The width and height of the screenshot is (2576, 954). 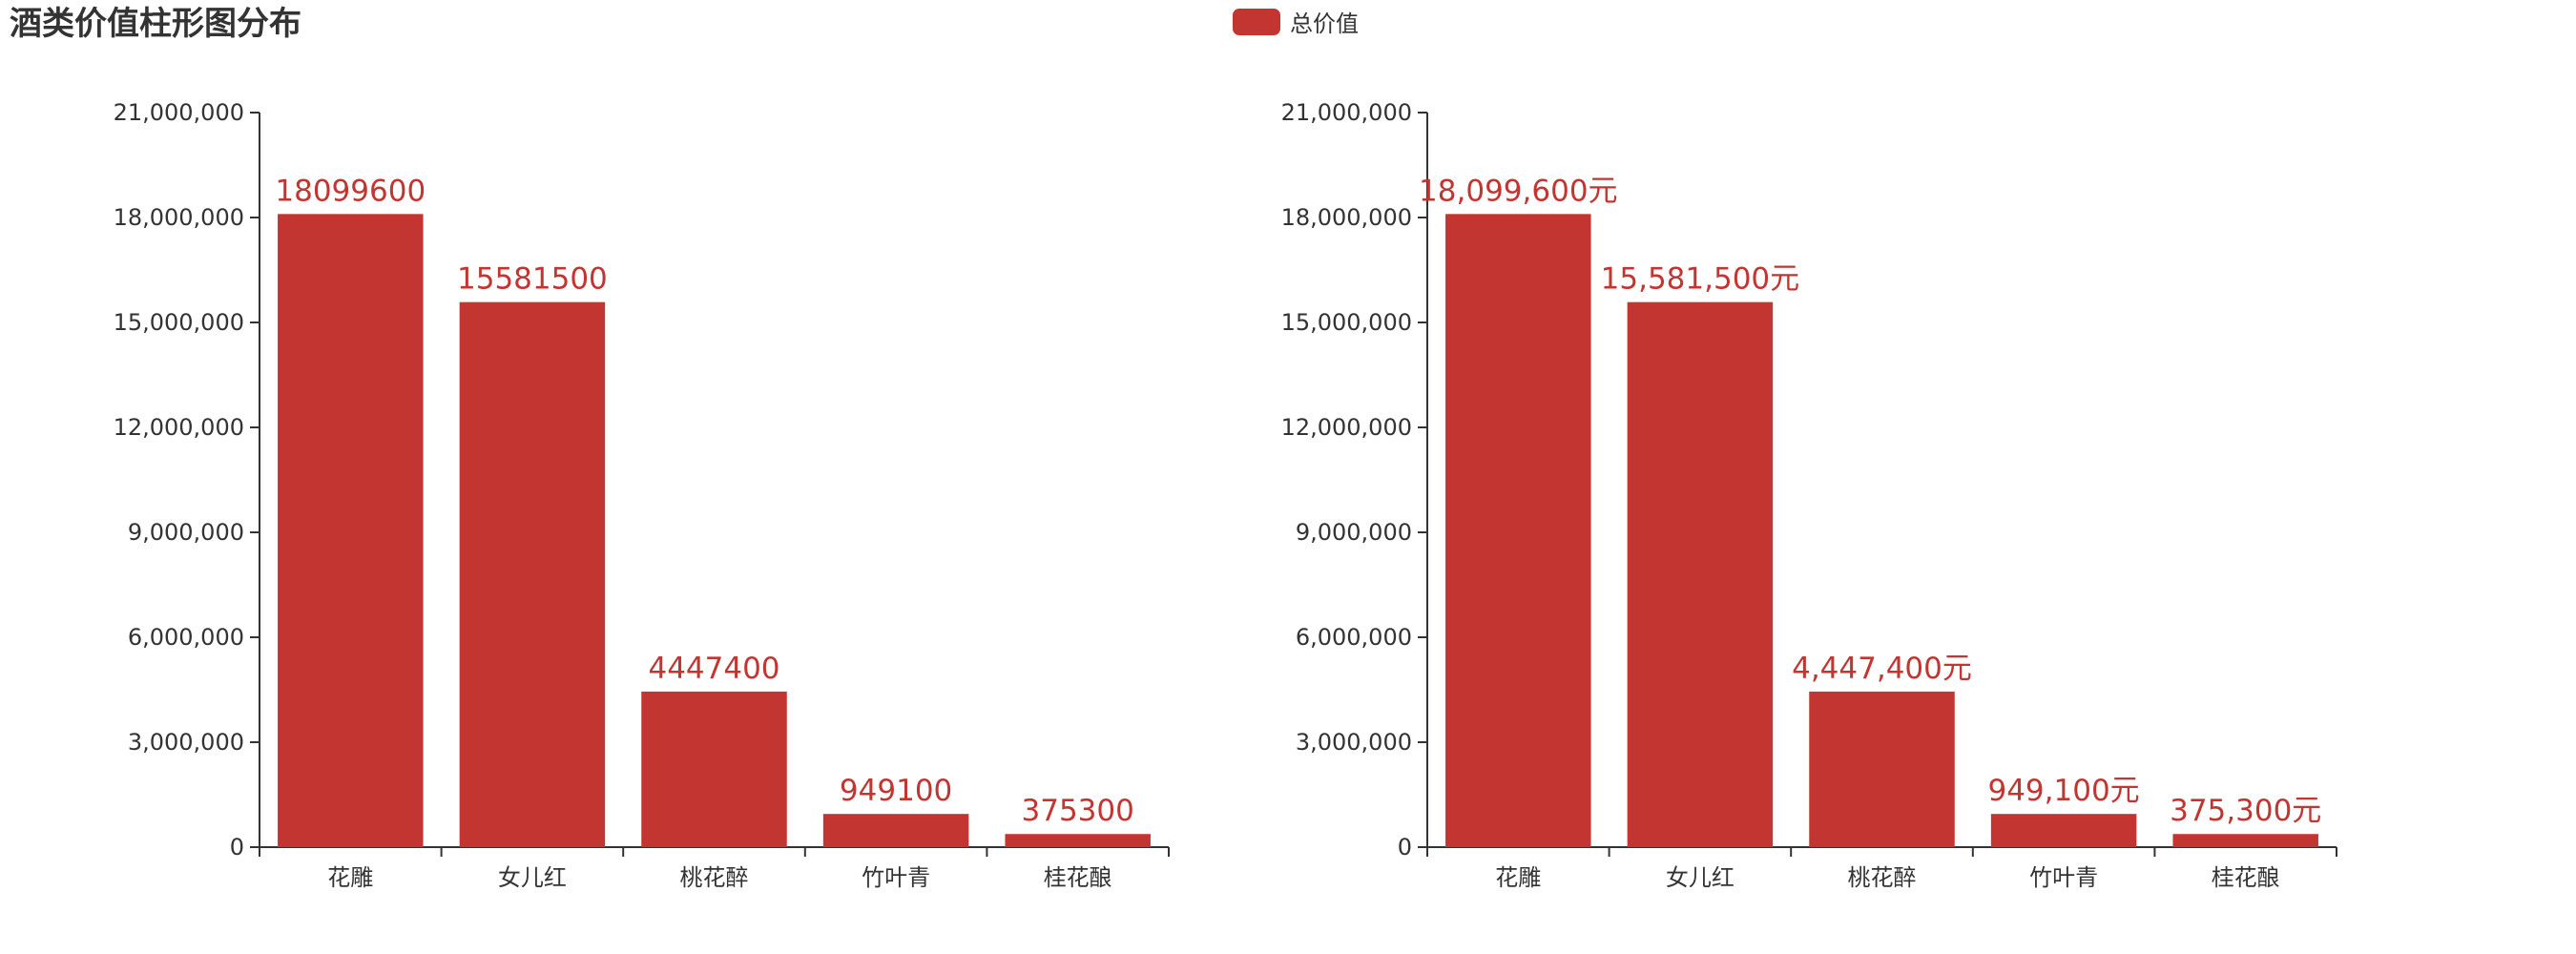 I want to click on data-label: 375,300元, so click(x=2245, y=811).